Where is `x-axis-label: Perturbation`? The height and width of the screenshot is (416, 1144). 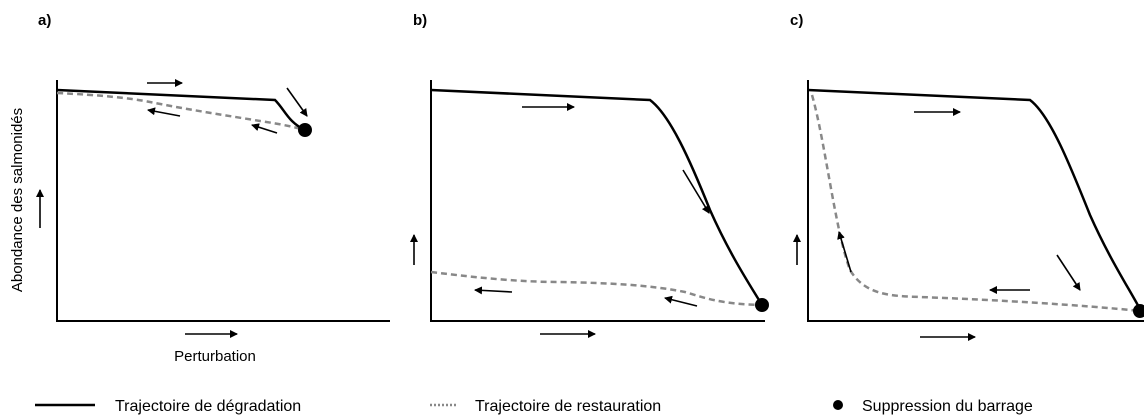
x-axis-label: Perturbation is located at coordinates (215, 356).